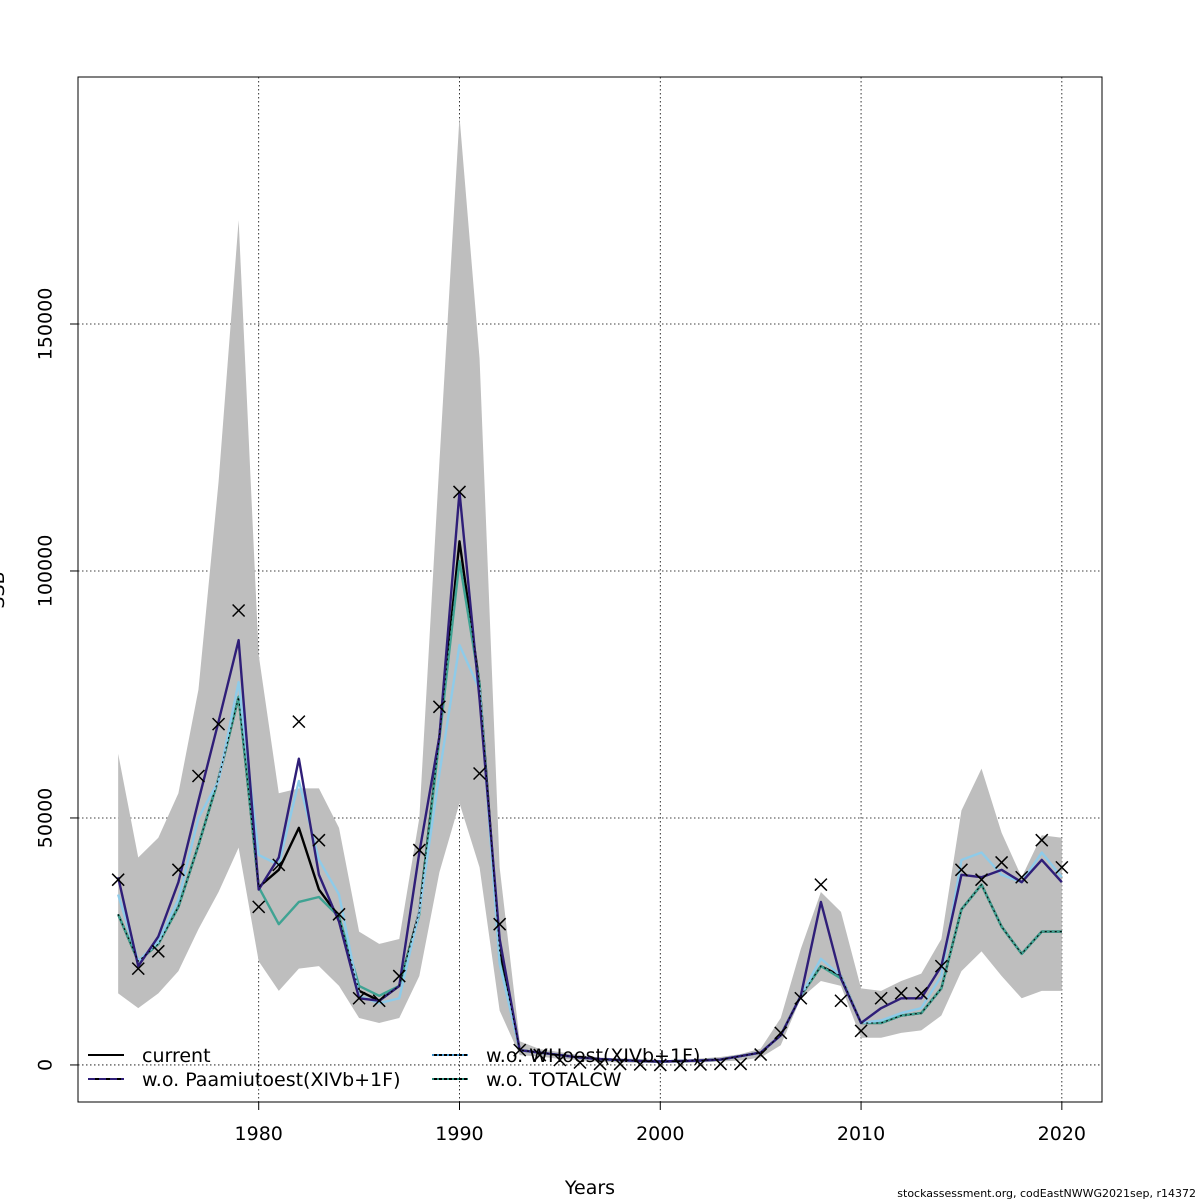 The height and width of the screenshot is (1200, 1200). Describe the element at coordinates (459, 1134) in the screenshot. I see `x-tick-label-1: 1990` at that location.